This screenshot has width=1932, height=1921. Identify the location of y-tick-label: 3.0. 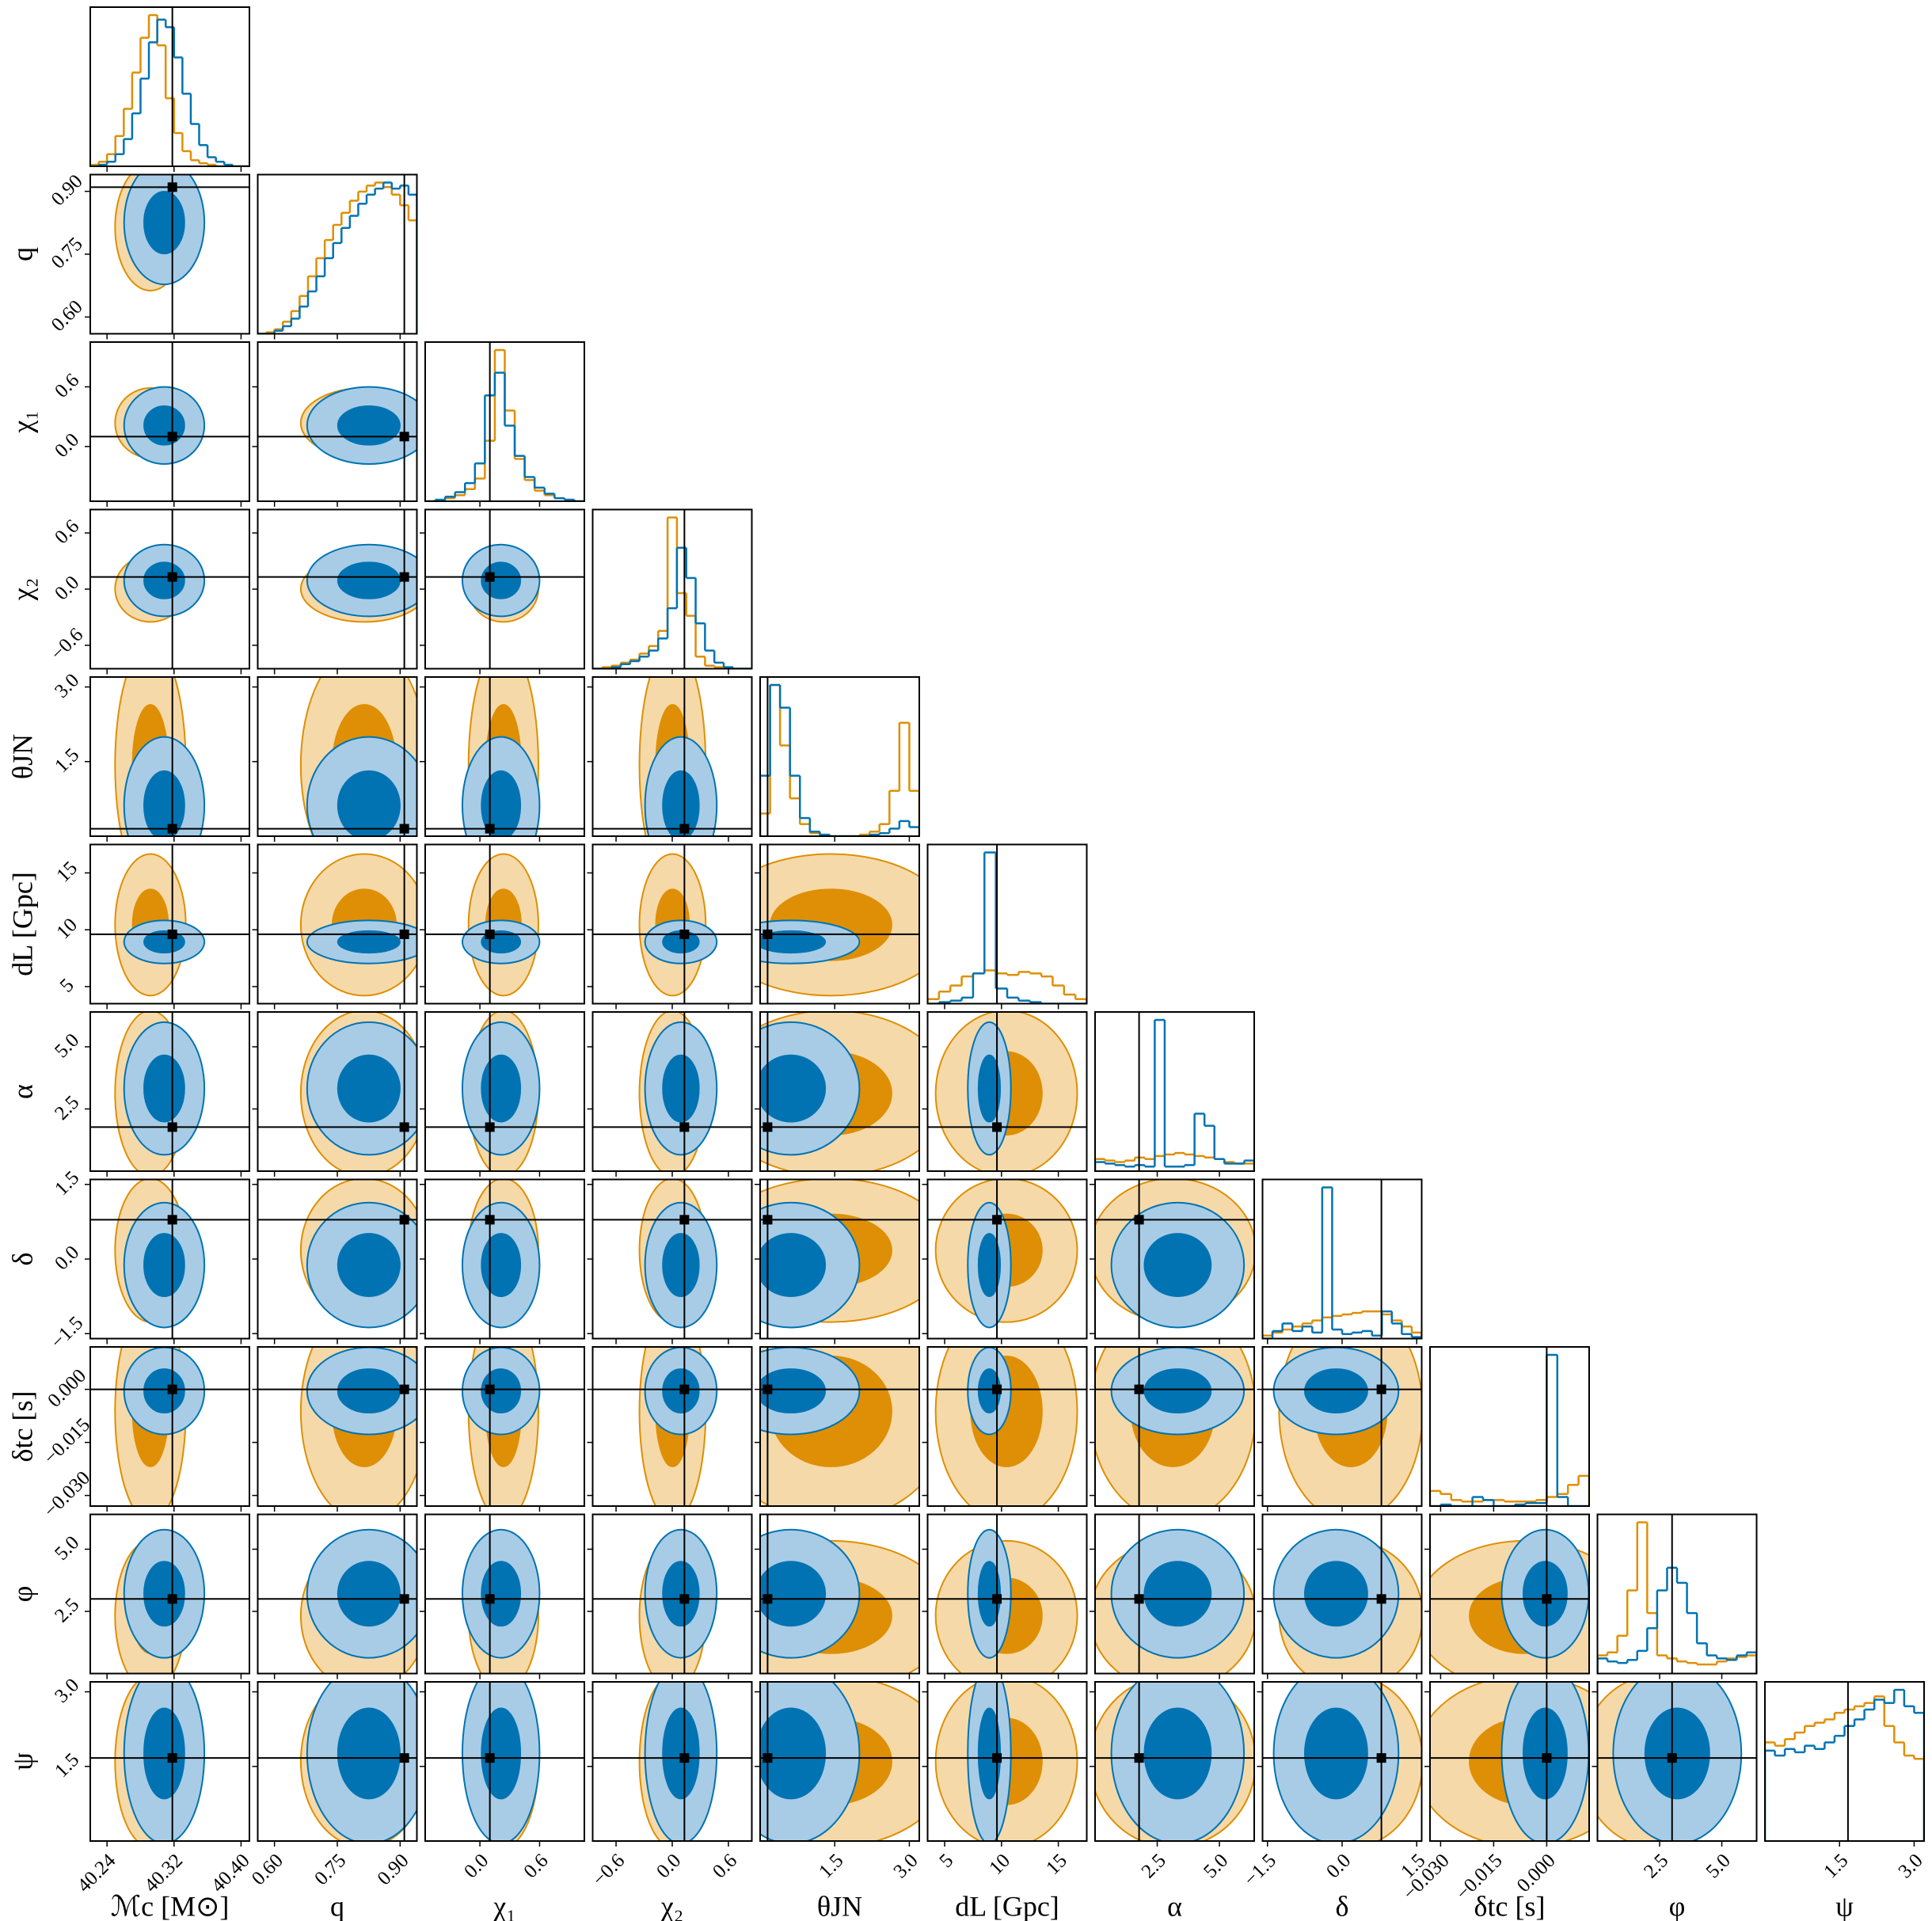
(67, 686).